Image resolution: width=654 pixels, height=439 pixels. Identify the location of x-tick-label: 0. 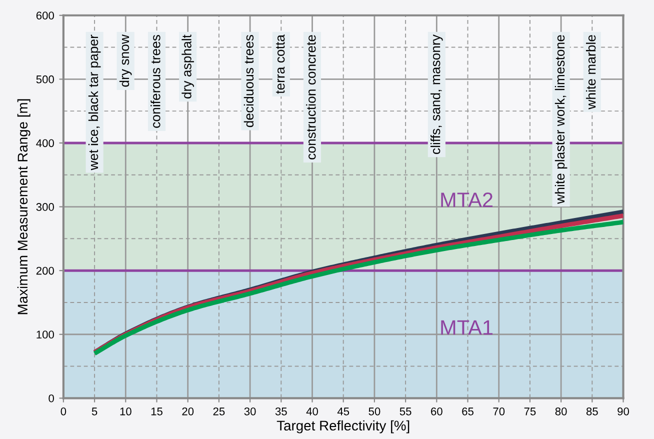
(63, 411).